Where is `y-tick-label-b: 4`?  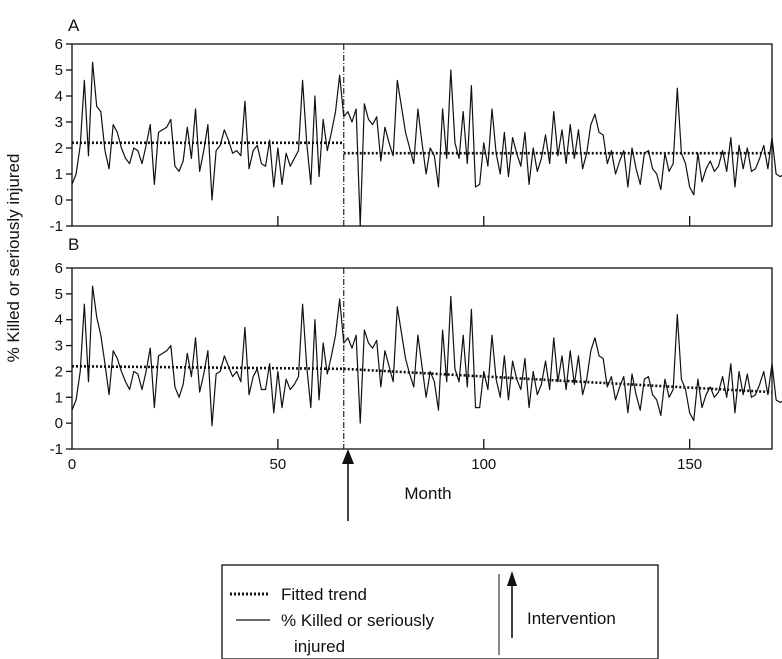 y-tick-label-b: 4 is located at coordinates (59, 320).